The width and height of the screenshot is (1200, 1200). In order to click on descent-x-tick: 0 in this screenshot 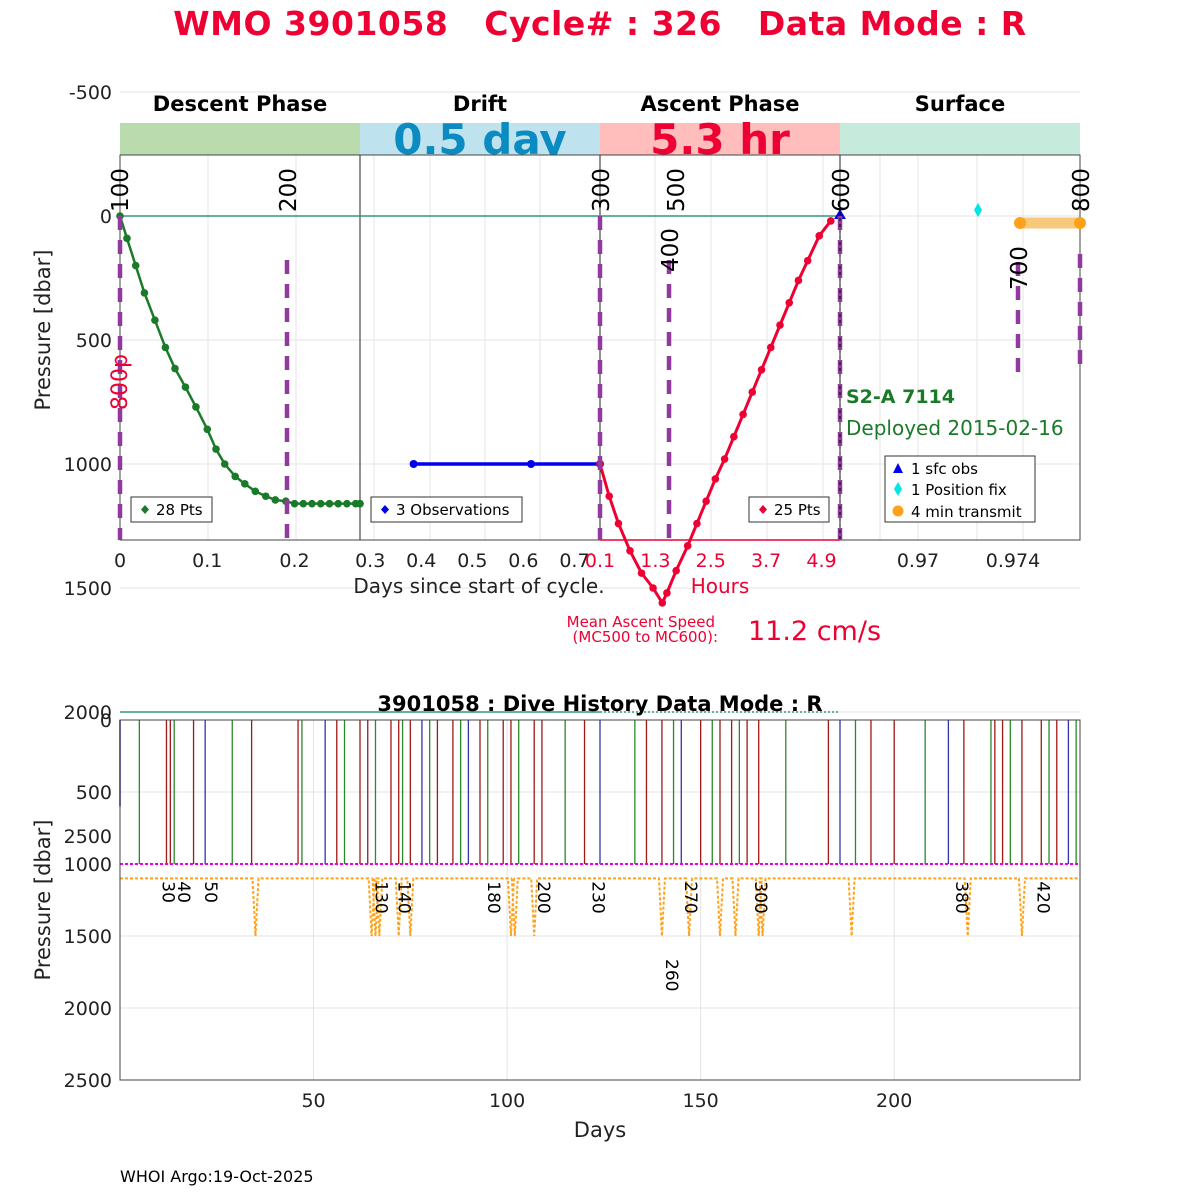, I will do `click(120, 561)`.